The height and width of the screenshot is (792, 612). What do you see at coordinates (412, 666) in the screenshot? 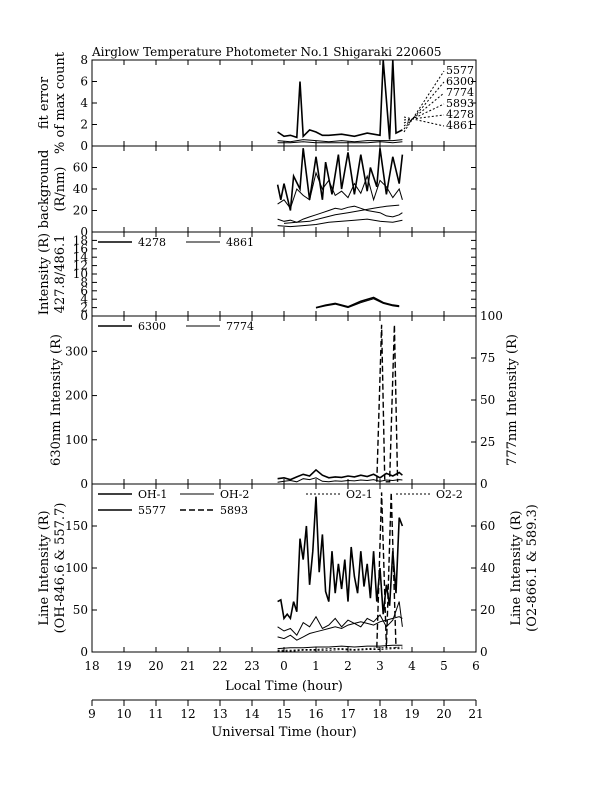
I see `local-time-tick-label: 4` at bounding box center [412, 666].